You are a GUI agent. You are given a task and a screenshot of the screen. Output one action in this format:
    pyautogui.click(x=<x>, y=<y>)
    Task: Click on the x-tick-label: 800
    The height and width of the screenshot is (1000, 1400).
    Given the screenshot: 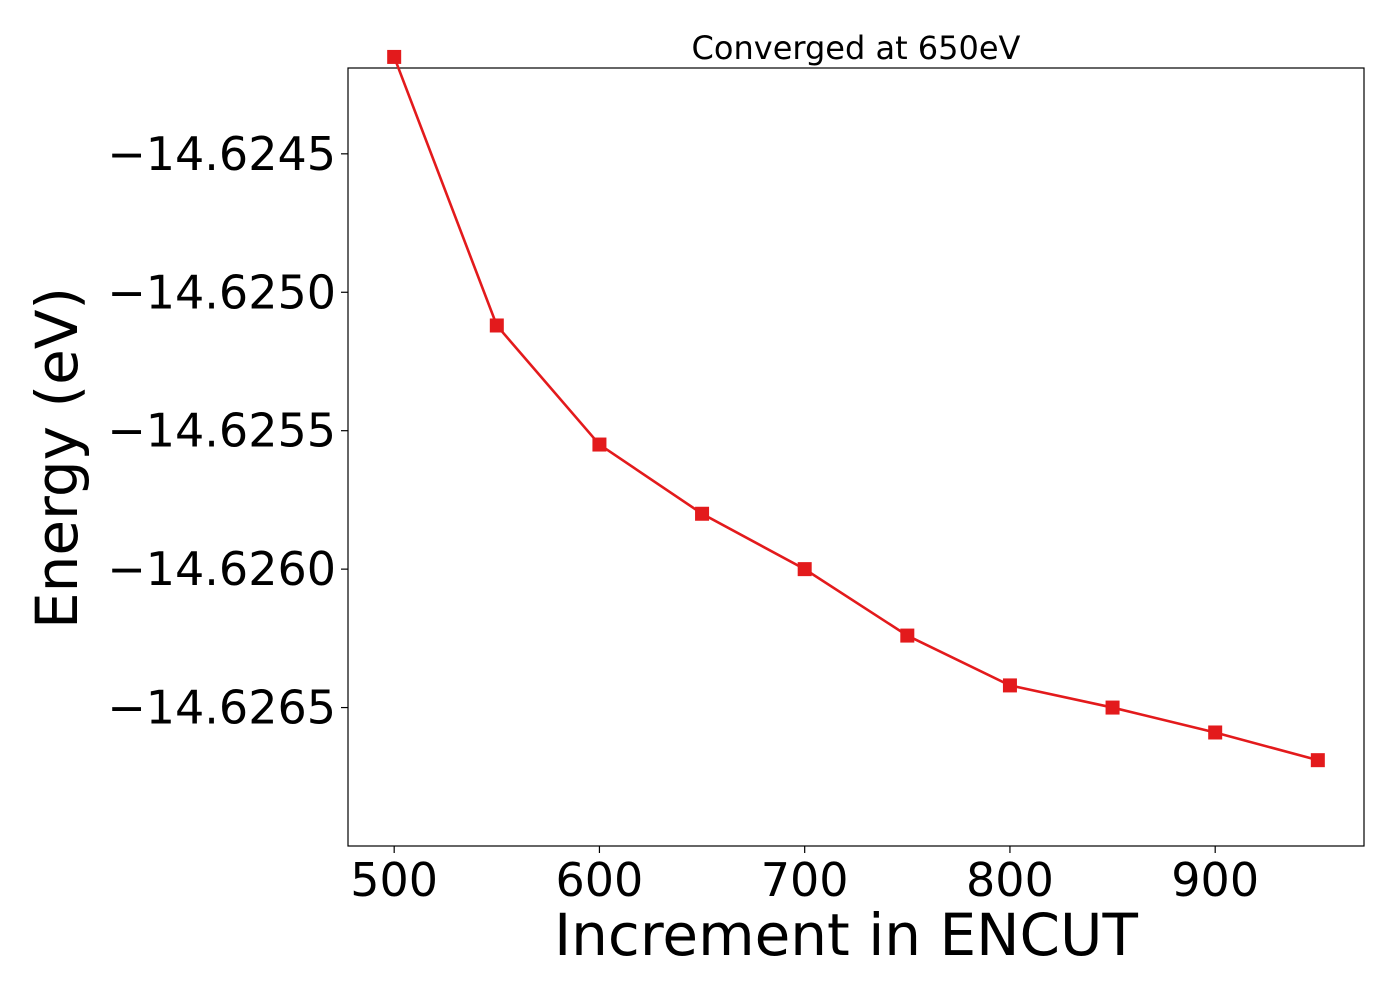 What is the action you would take?
    pyautogui.click(x=1010, y=880)
    